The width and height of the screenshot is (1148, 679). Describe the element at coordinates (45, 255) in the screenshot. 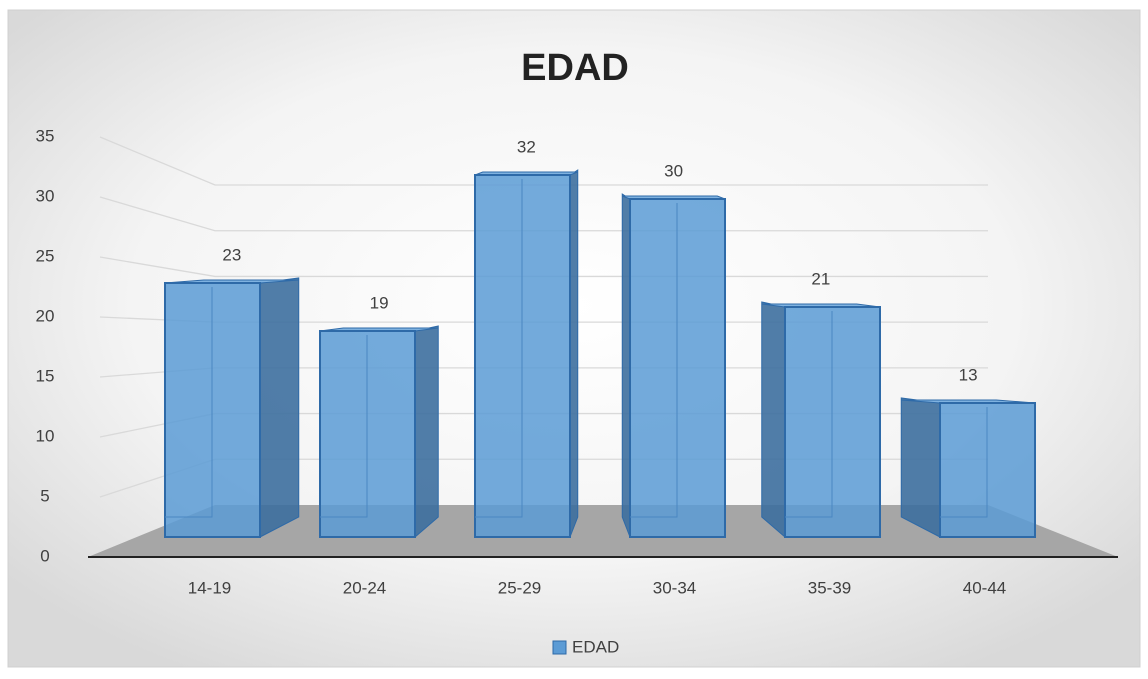

I see `y-tick-label: 25` at that location.